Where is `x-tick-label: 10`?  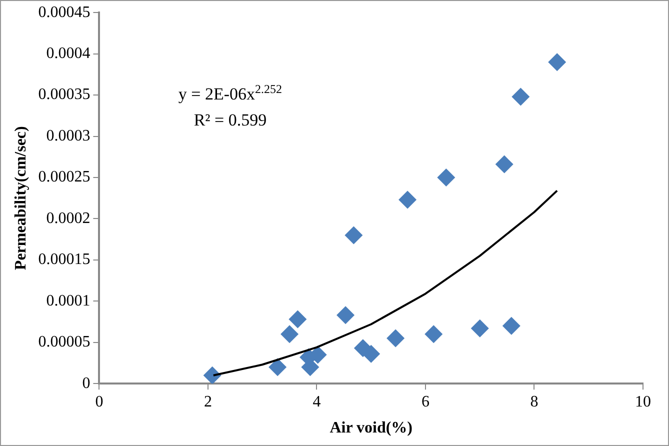
x-tick-label: 10 is located at coordinates (643, 401).